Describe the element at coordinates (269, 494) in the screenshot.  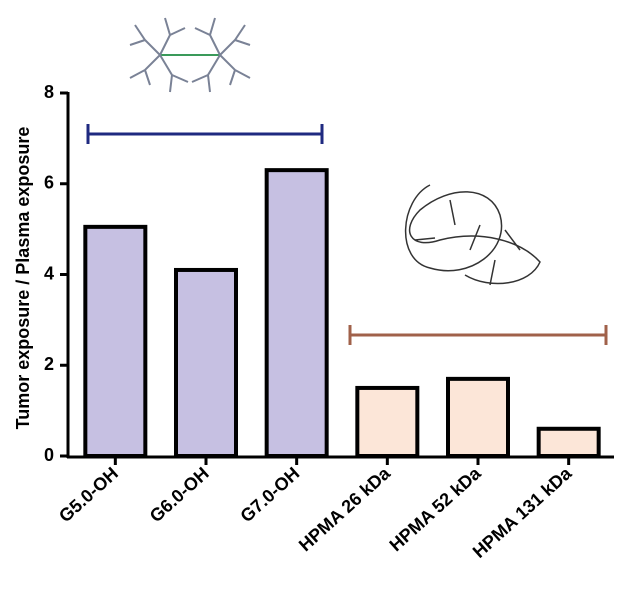
I see `x-tick-label: G7.0-OH` at that location.